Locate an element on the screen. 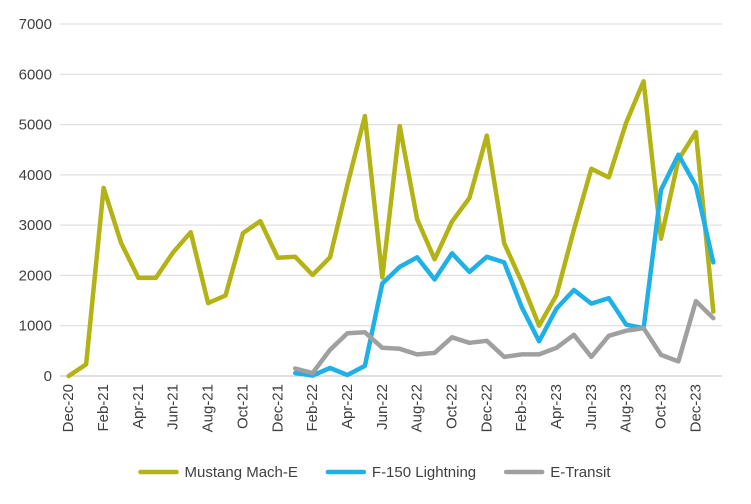 Image resolution: width=751 pixels, height=504 pixels. x-tick-label: Oct-23 is located at coordinates (661, 406).